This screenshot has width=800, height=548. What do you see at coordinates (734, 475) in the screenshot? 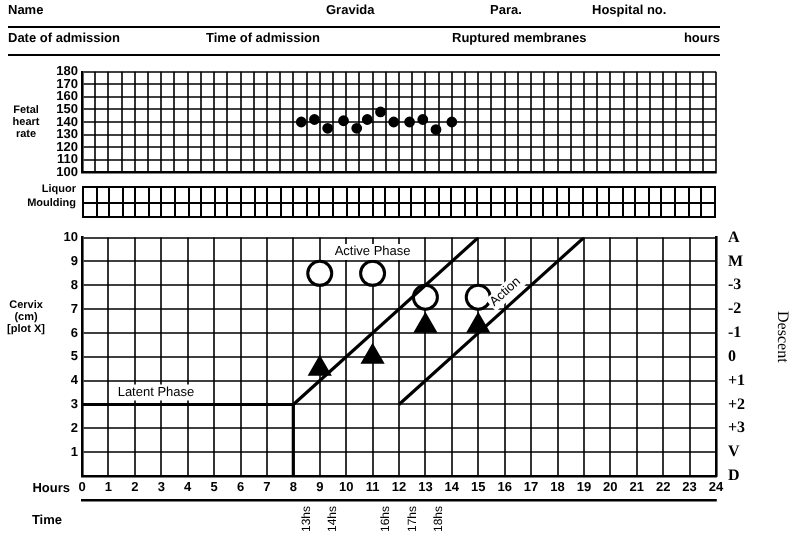
I see `y2-tick-label: D` at bounding box center [734, 475].